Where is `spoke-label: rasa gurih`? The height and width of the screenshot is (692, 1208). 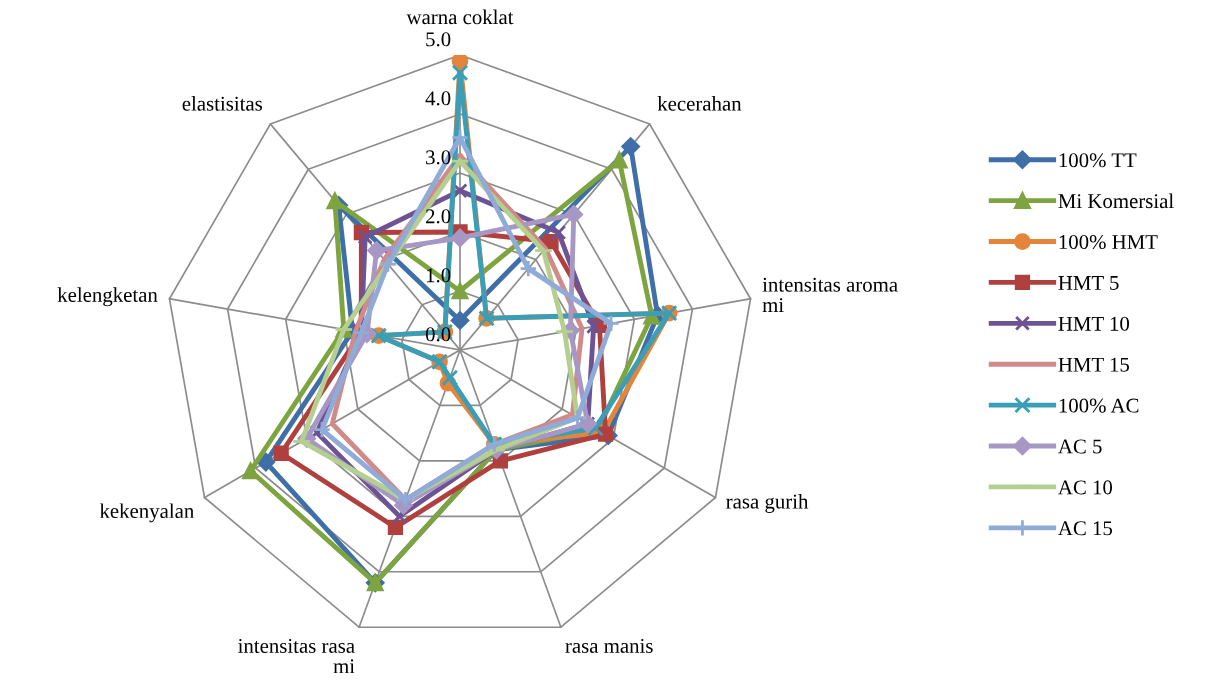 spoke-label: rasa gurih is located at coordinates (767, 503).